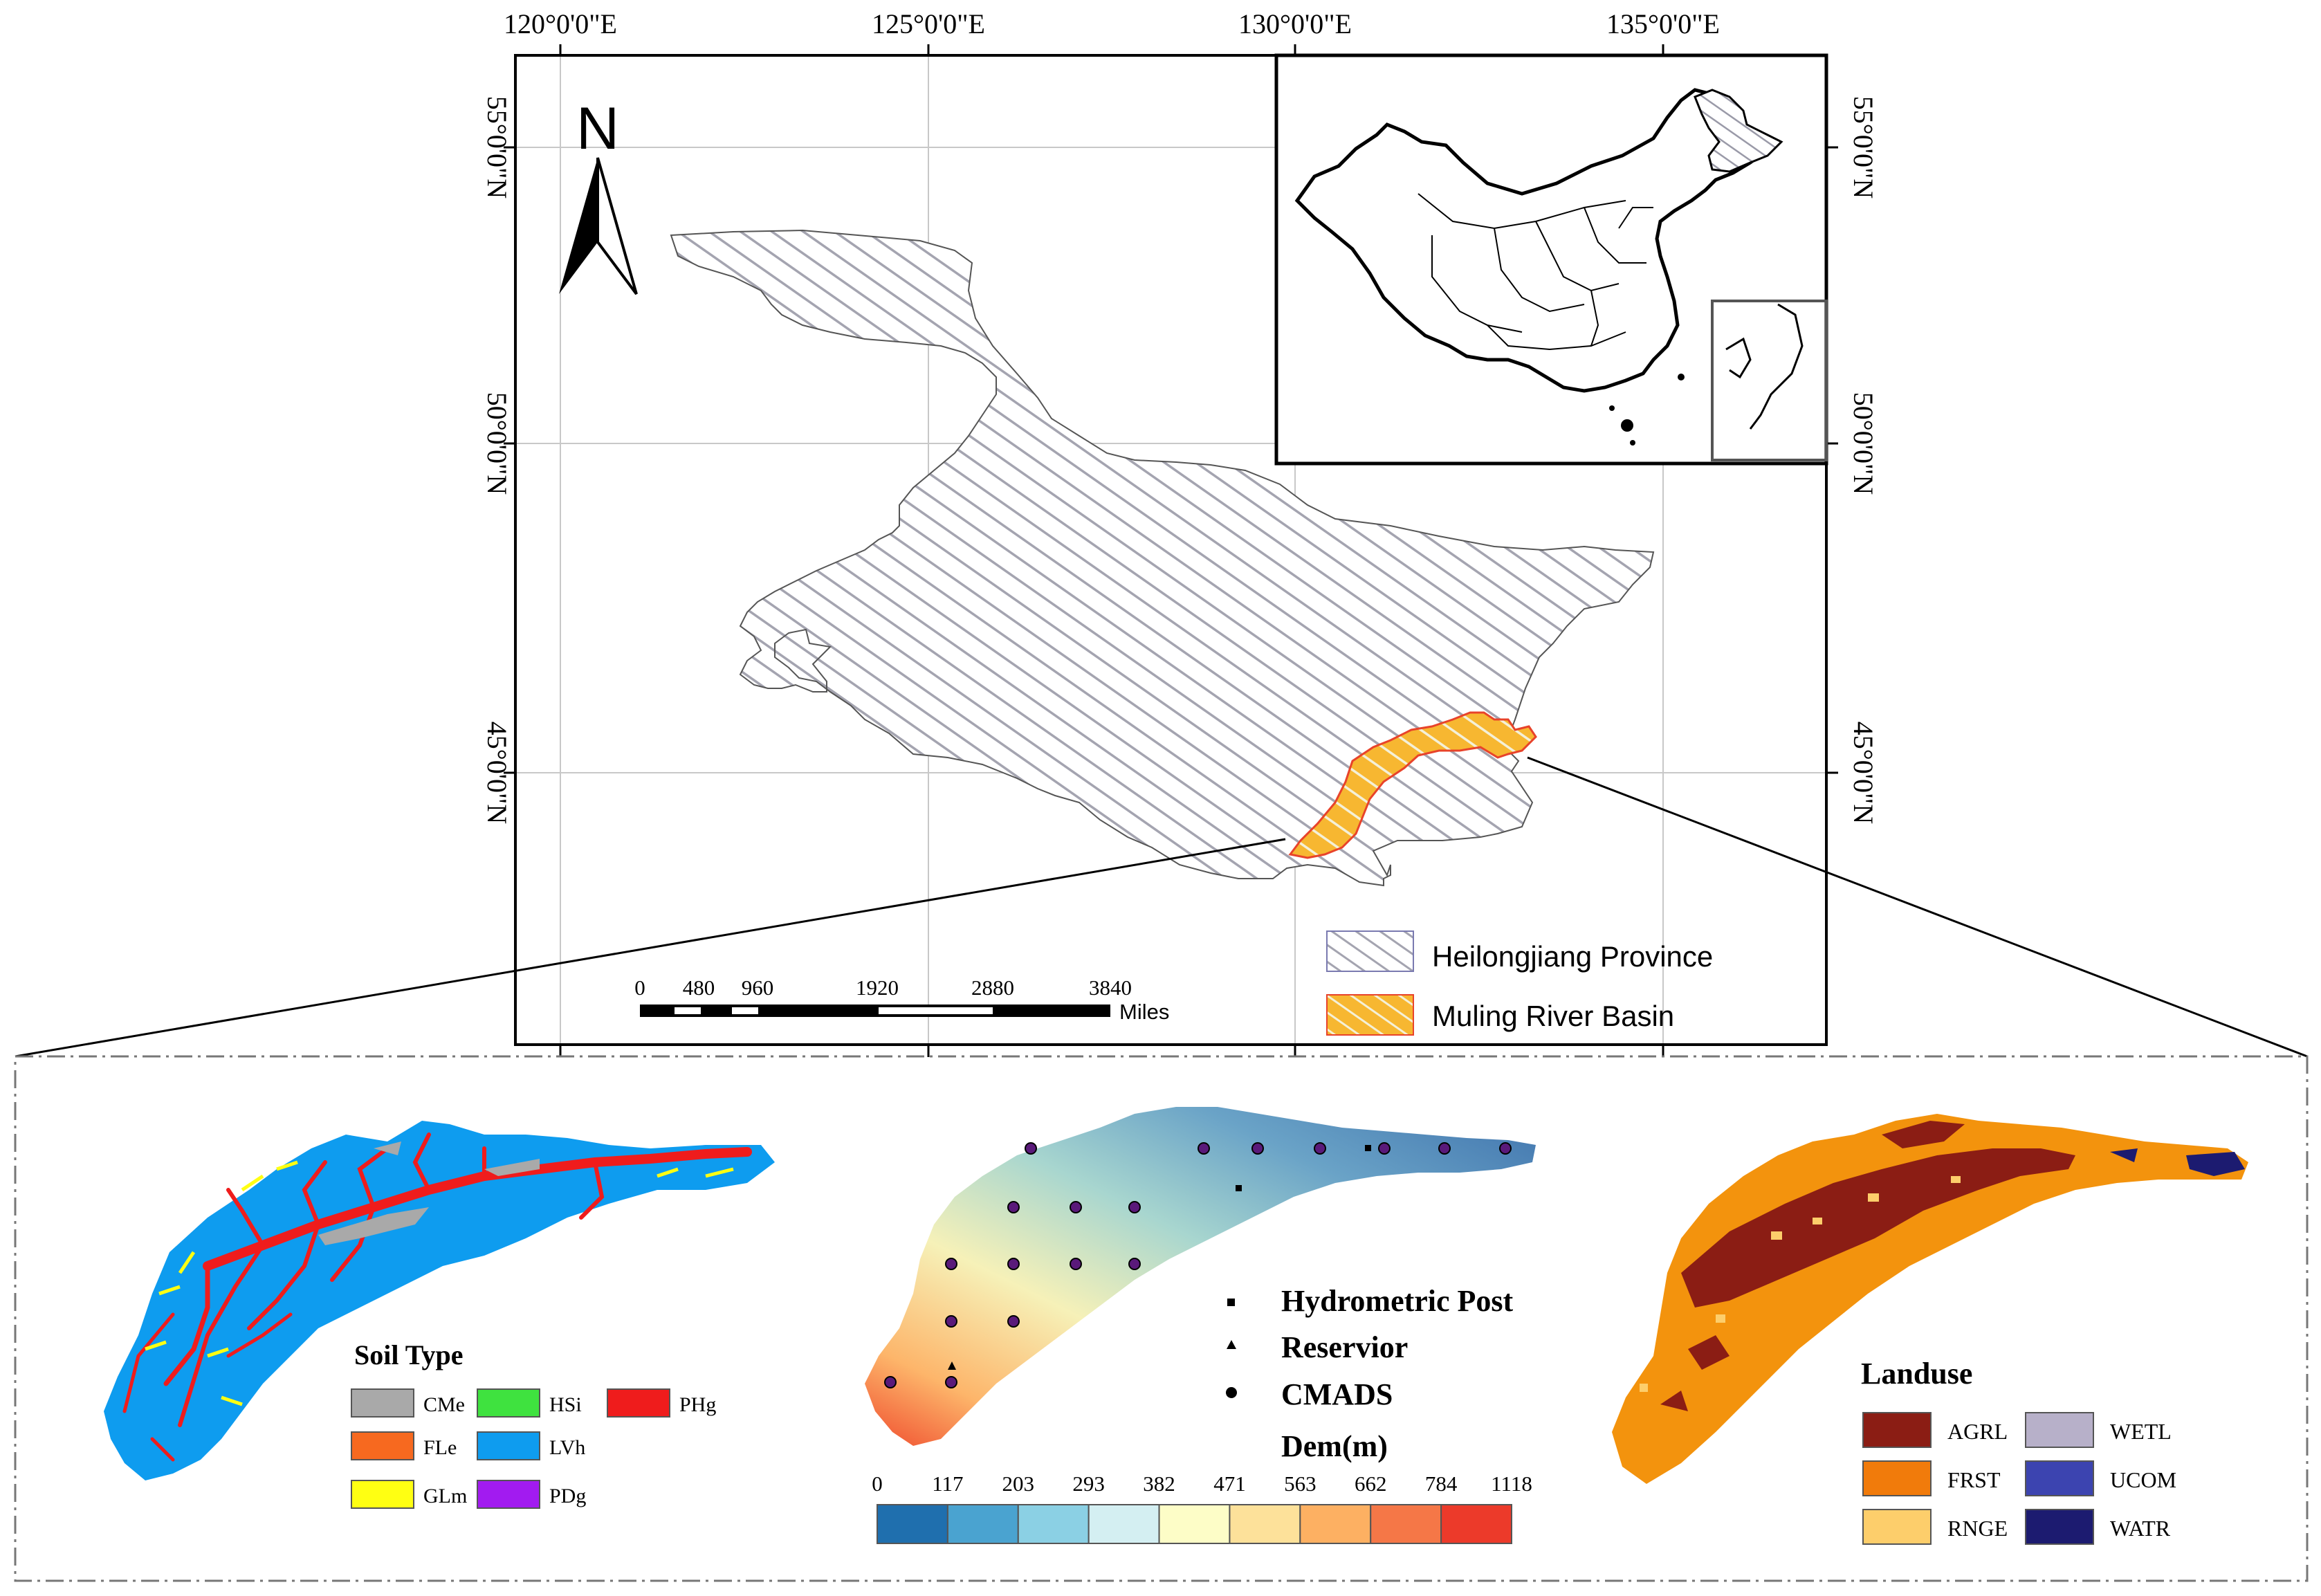  Describe the element at coordinates (2143, 1480) in the screenshot. I see `landuse-label-ucom: UCOM` at that location.